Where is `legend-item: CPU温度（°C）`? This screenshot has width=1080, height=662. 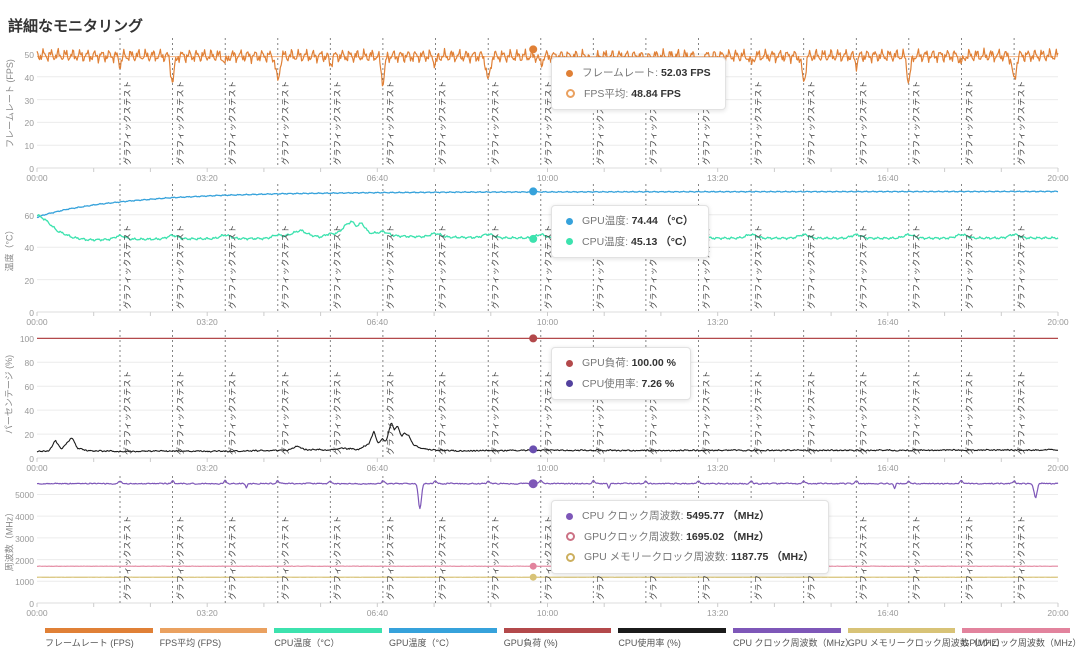
legend-item: CPU温度（°C） is located at coordinates (328, 638).